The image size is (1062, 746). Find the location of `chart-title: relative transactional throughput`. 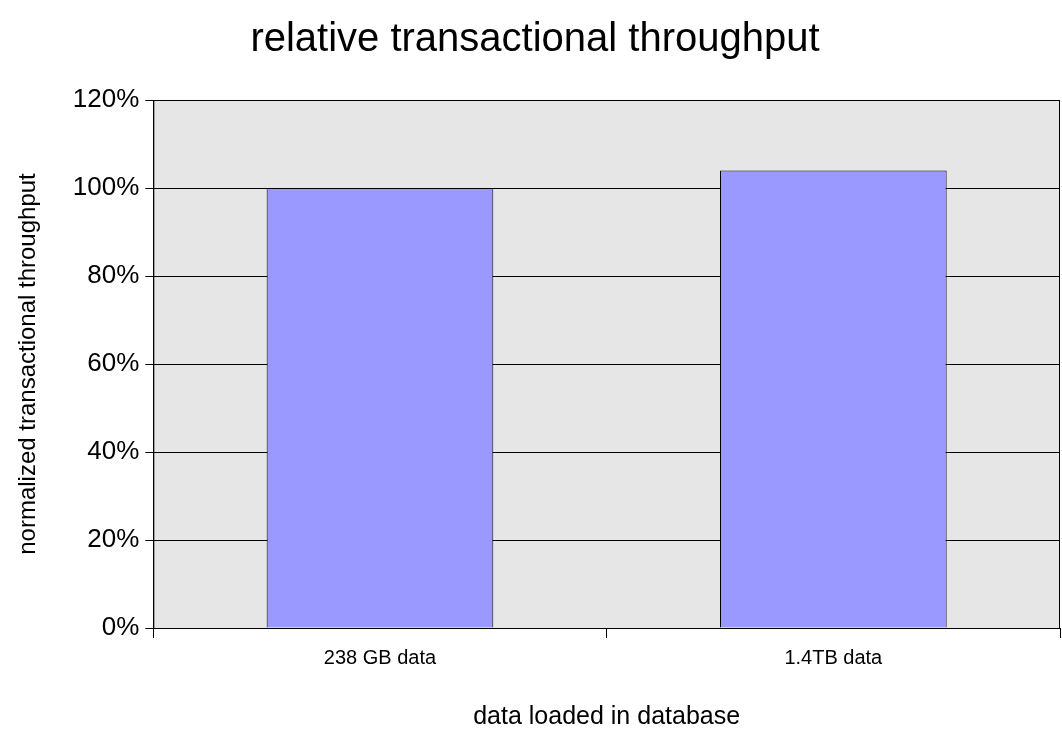

chart-title: relative transactional throughput is located at coordinates (535, 37).